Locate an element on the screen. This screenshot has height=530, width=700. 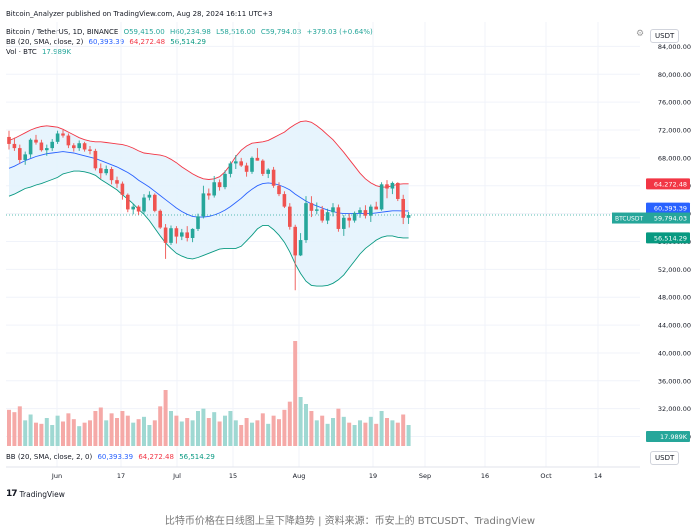
currency-button-bottom: USDT is located at coordinates (665, 458).